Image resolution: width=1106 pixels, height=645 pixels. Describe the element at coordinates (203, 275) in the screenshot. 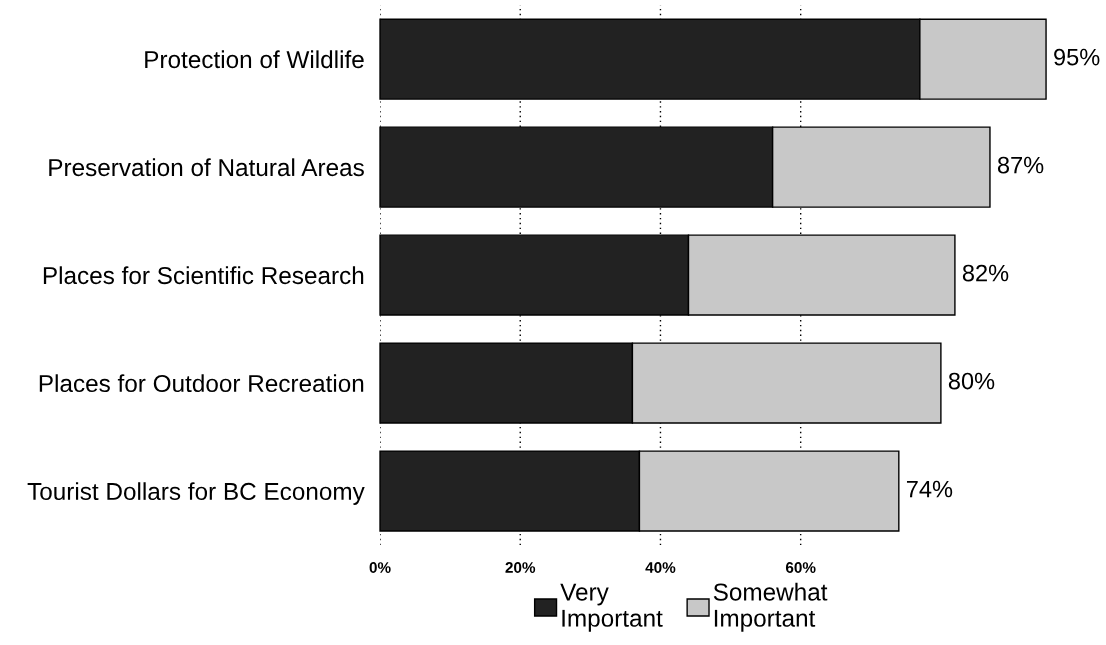

I see `y-tick-label: Places for Scientific Research` at that location.